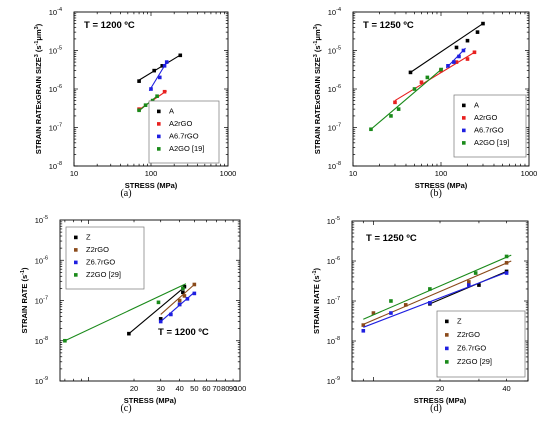 The width and height of the screenshot is (550, 421). I want to click on x-tick-label: 70, so click(216, 388).